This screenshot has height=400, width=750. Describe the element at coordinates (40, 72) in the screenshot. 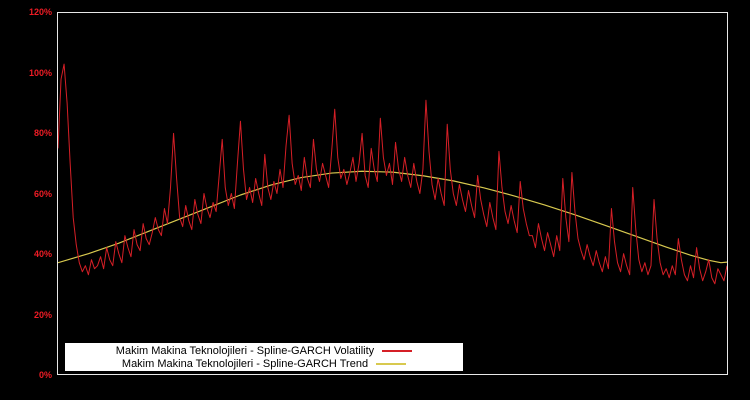

I see `y-axis-tick: 100%` at that location.